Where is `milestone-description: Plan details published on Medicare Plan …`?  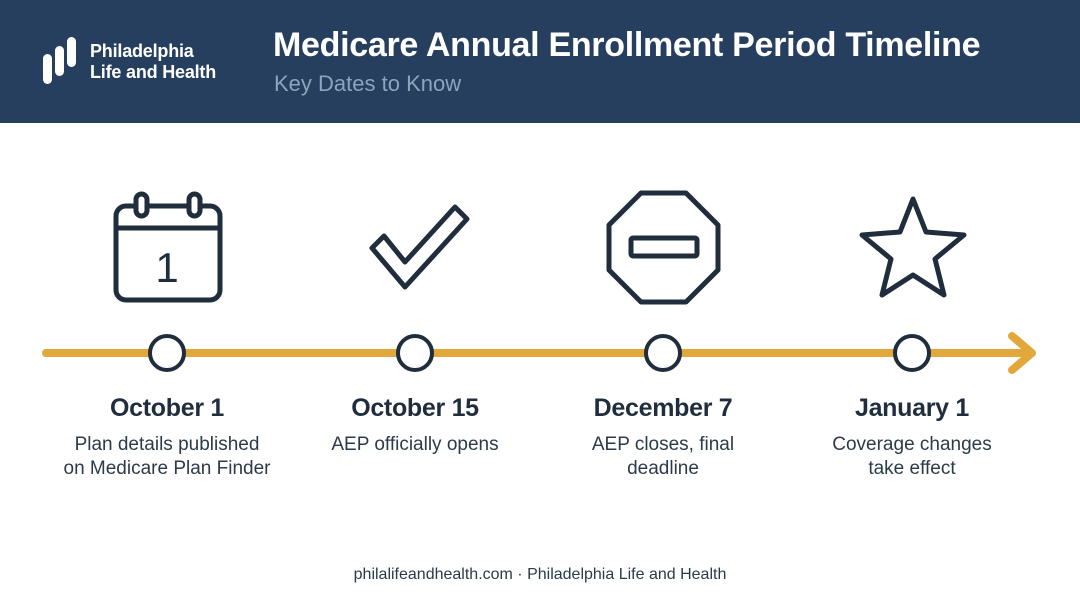
milestone-description: Plan details published on Medicare Plan … is located at coordinates (167, 457).